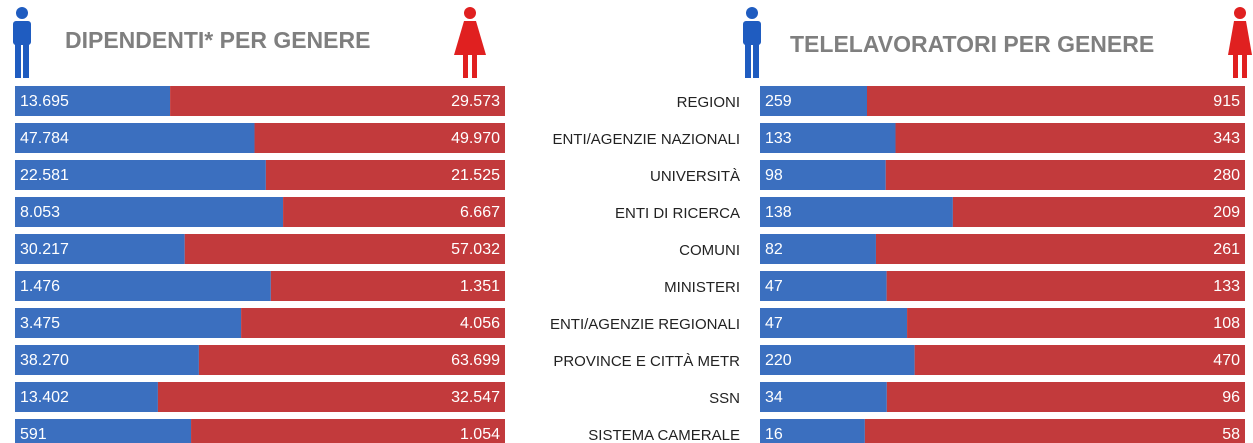 The width and height of the screenshot is (1253, 443). I want to click on data-label: 58, so click(1231, 434).